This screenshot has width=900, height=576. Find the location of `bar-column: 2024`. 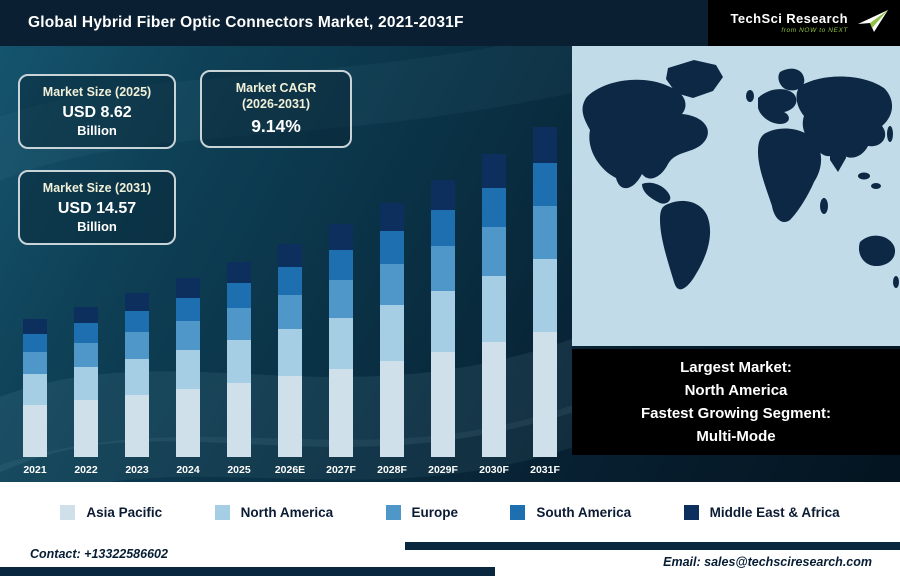

bar-column: 2024 is located at coordinates (188, 377).